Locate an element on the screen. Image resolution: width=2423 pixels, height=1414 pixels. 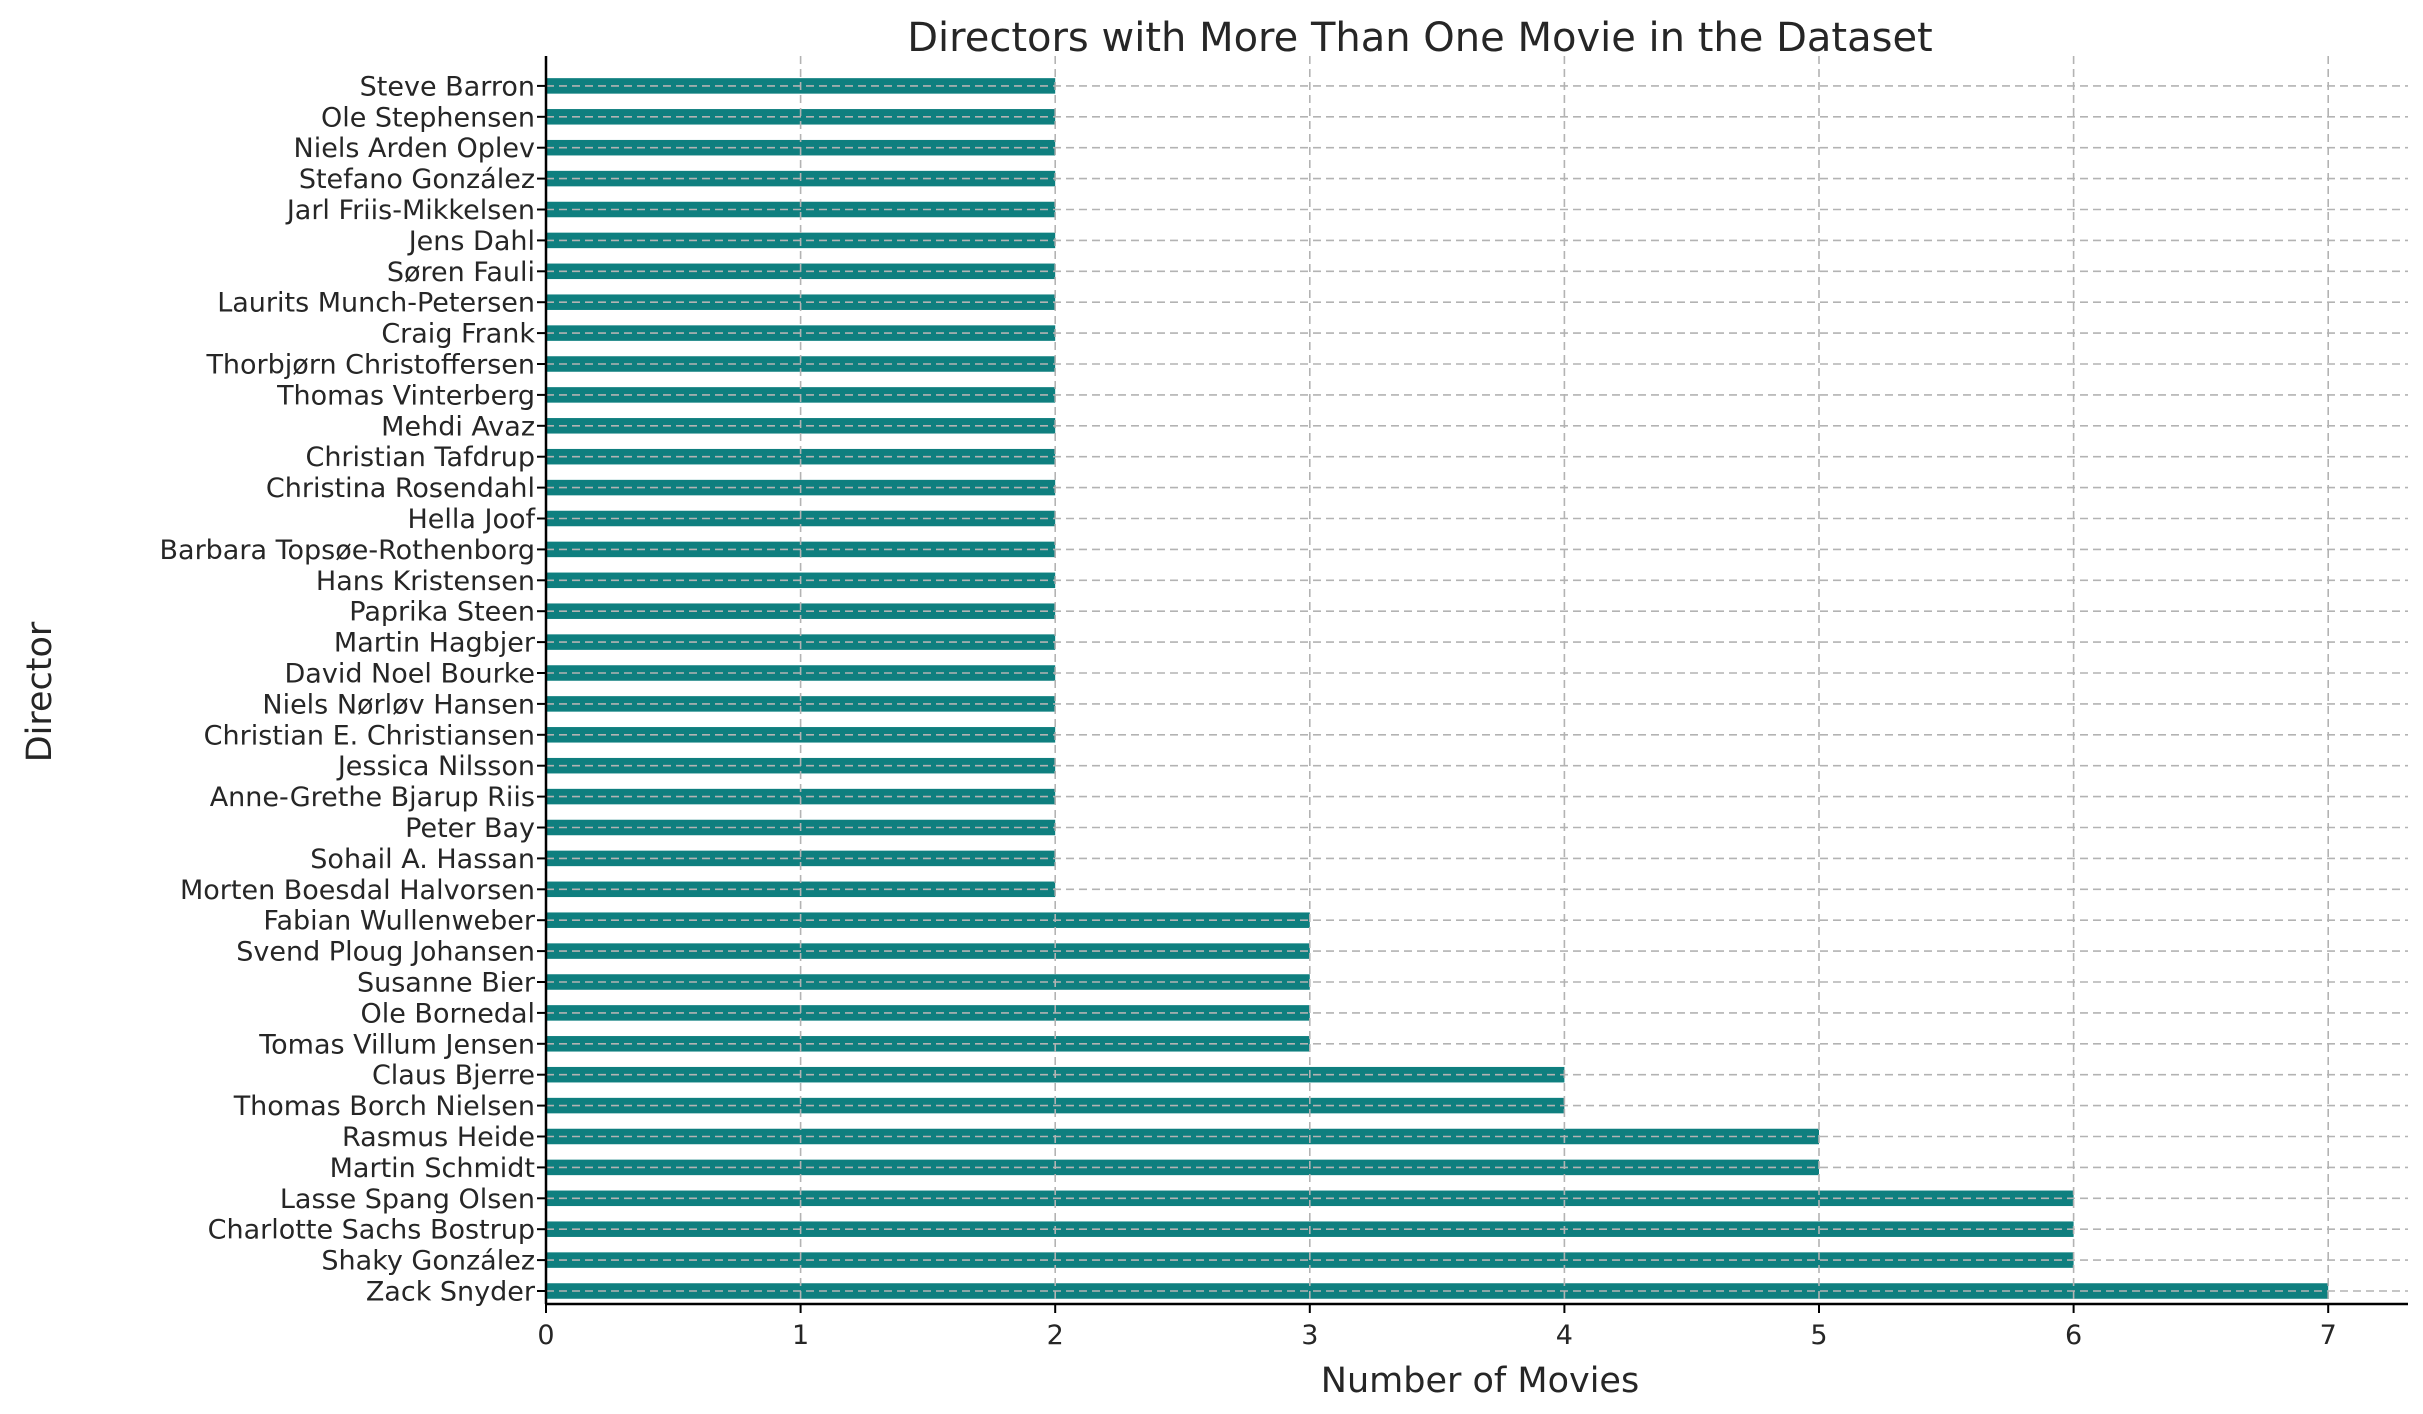
y-tick-label: Thorbjørn Christoffersen is located at coordinates (370, 365).